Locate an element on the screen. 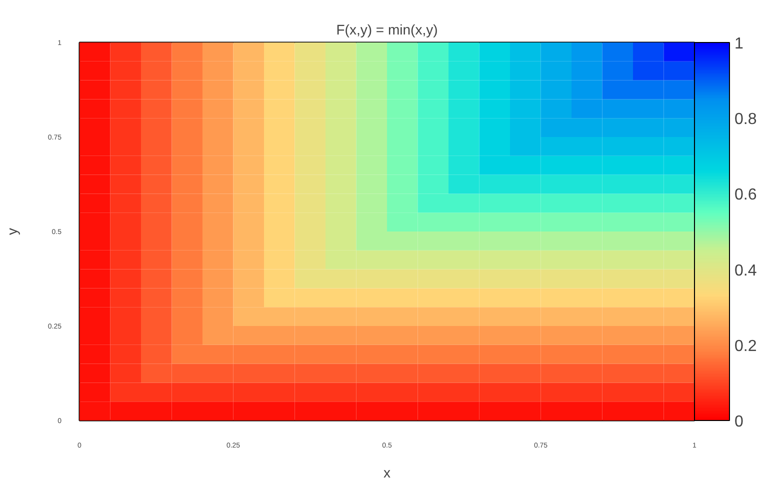 This screenshot has height=483, width=759. color-bar-label: 0.4 is located at coordinates (745, 271).